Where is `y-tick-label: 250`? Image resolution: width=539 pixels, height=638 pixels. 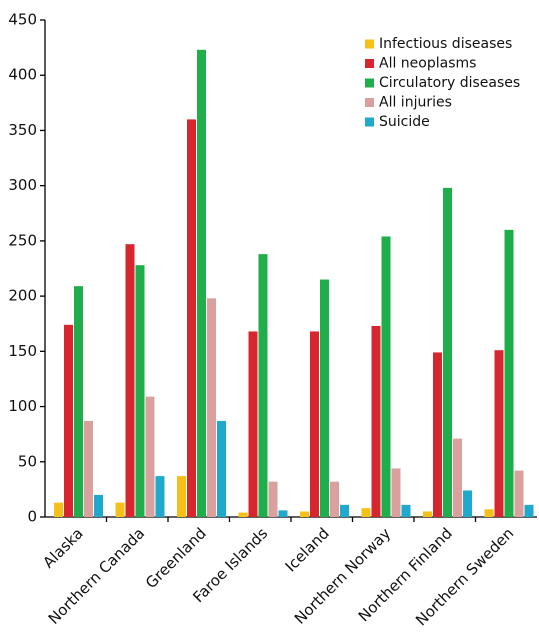 y-tick-label: 250 is located at coordinates (22, 240).